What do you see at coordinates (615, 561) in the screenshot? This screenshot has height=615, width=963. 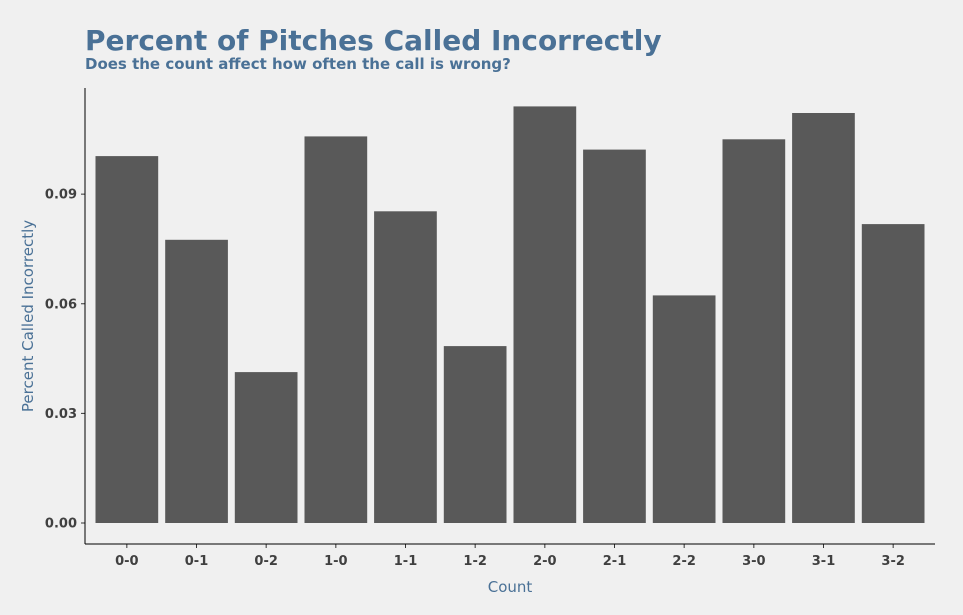 I see `x-tick-label: 2-1` at bounding box center [615, 561].